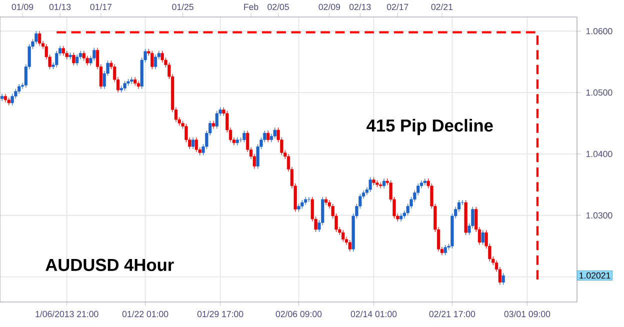  I want to click on x-tick-label: 01/22 01:00, so click(145, 314).